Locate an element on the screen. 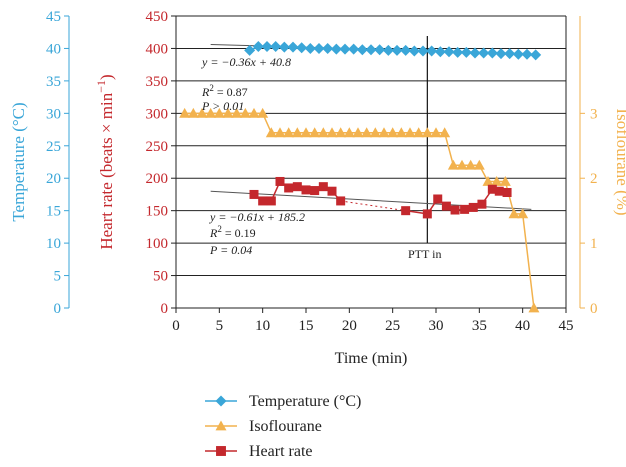 The width and height of the screenshot is (626, 467). temp-equation: y = −0.36x + 40.8 is located at coordinates (246, 62).